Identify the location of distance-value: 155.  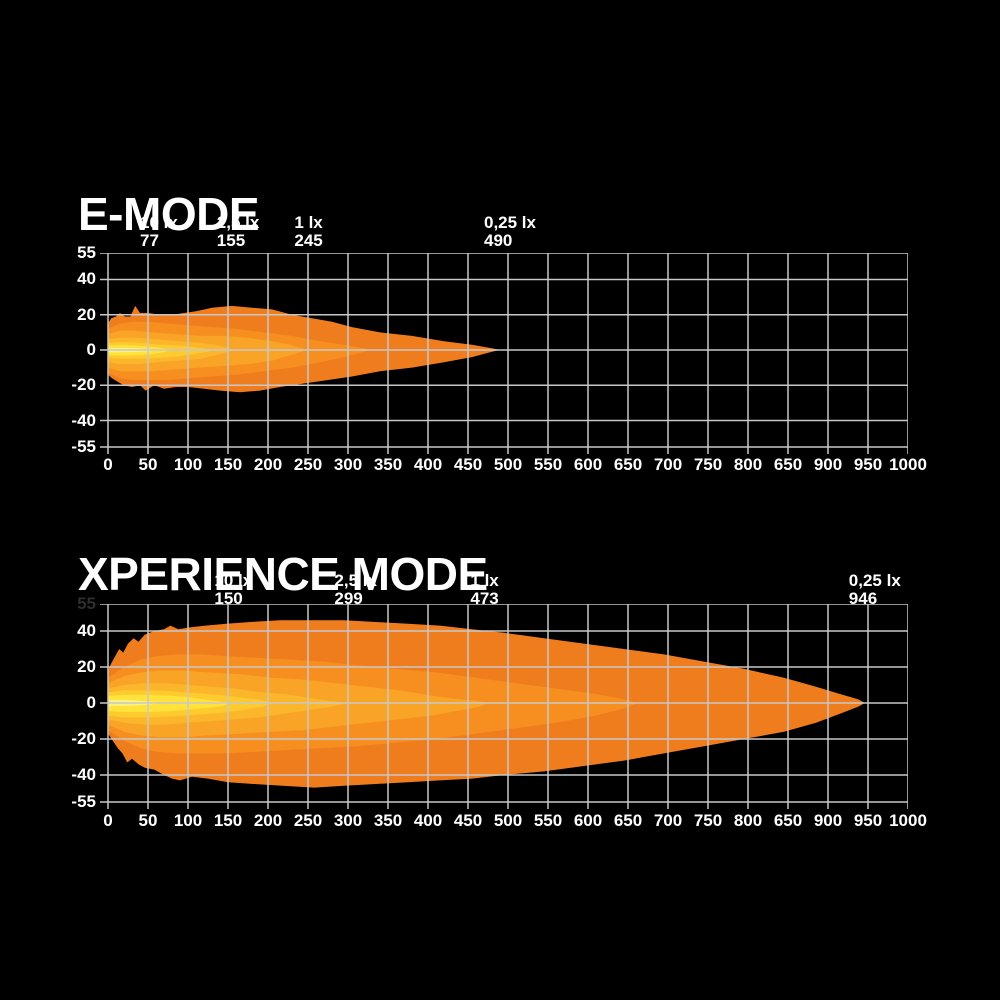
(231, 240).